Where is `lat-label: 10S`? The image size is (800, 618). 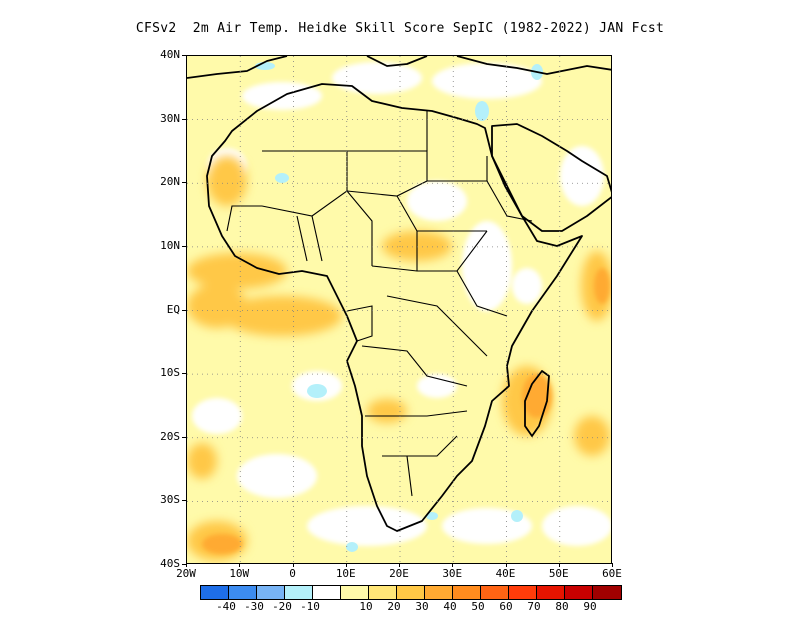 lat-label: 10S is located at coordinates (170, 373).